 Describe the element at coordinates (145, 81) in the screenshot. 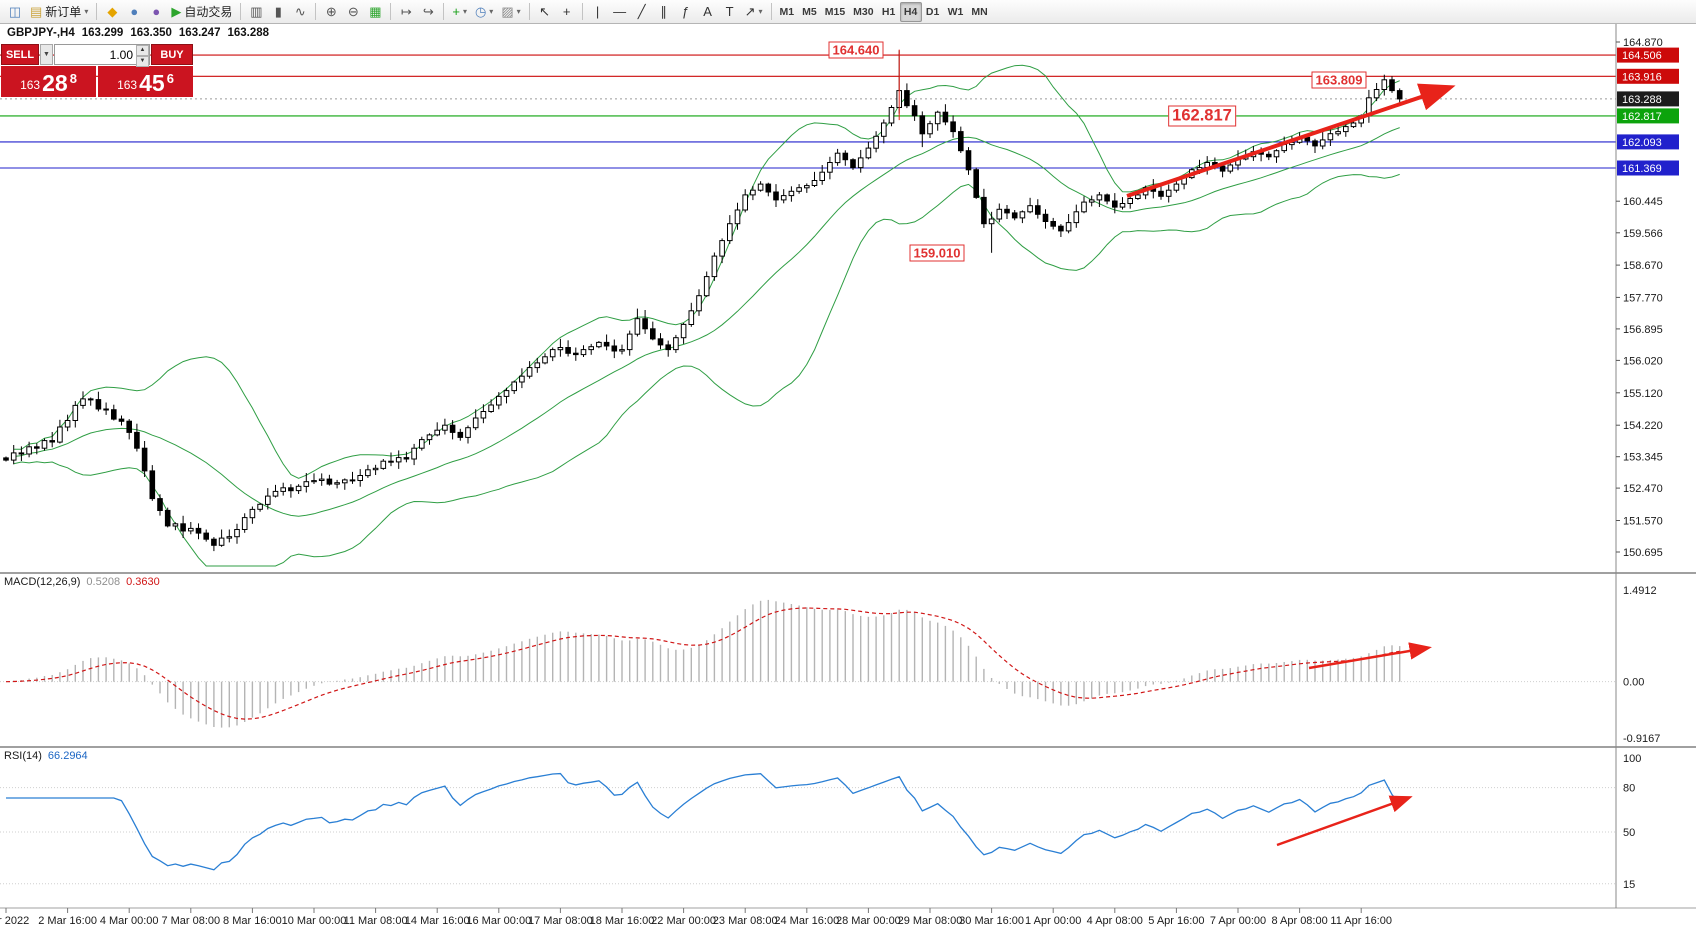

I see `buy-price-display: 163 45 6` at that location.